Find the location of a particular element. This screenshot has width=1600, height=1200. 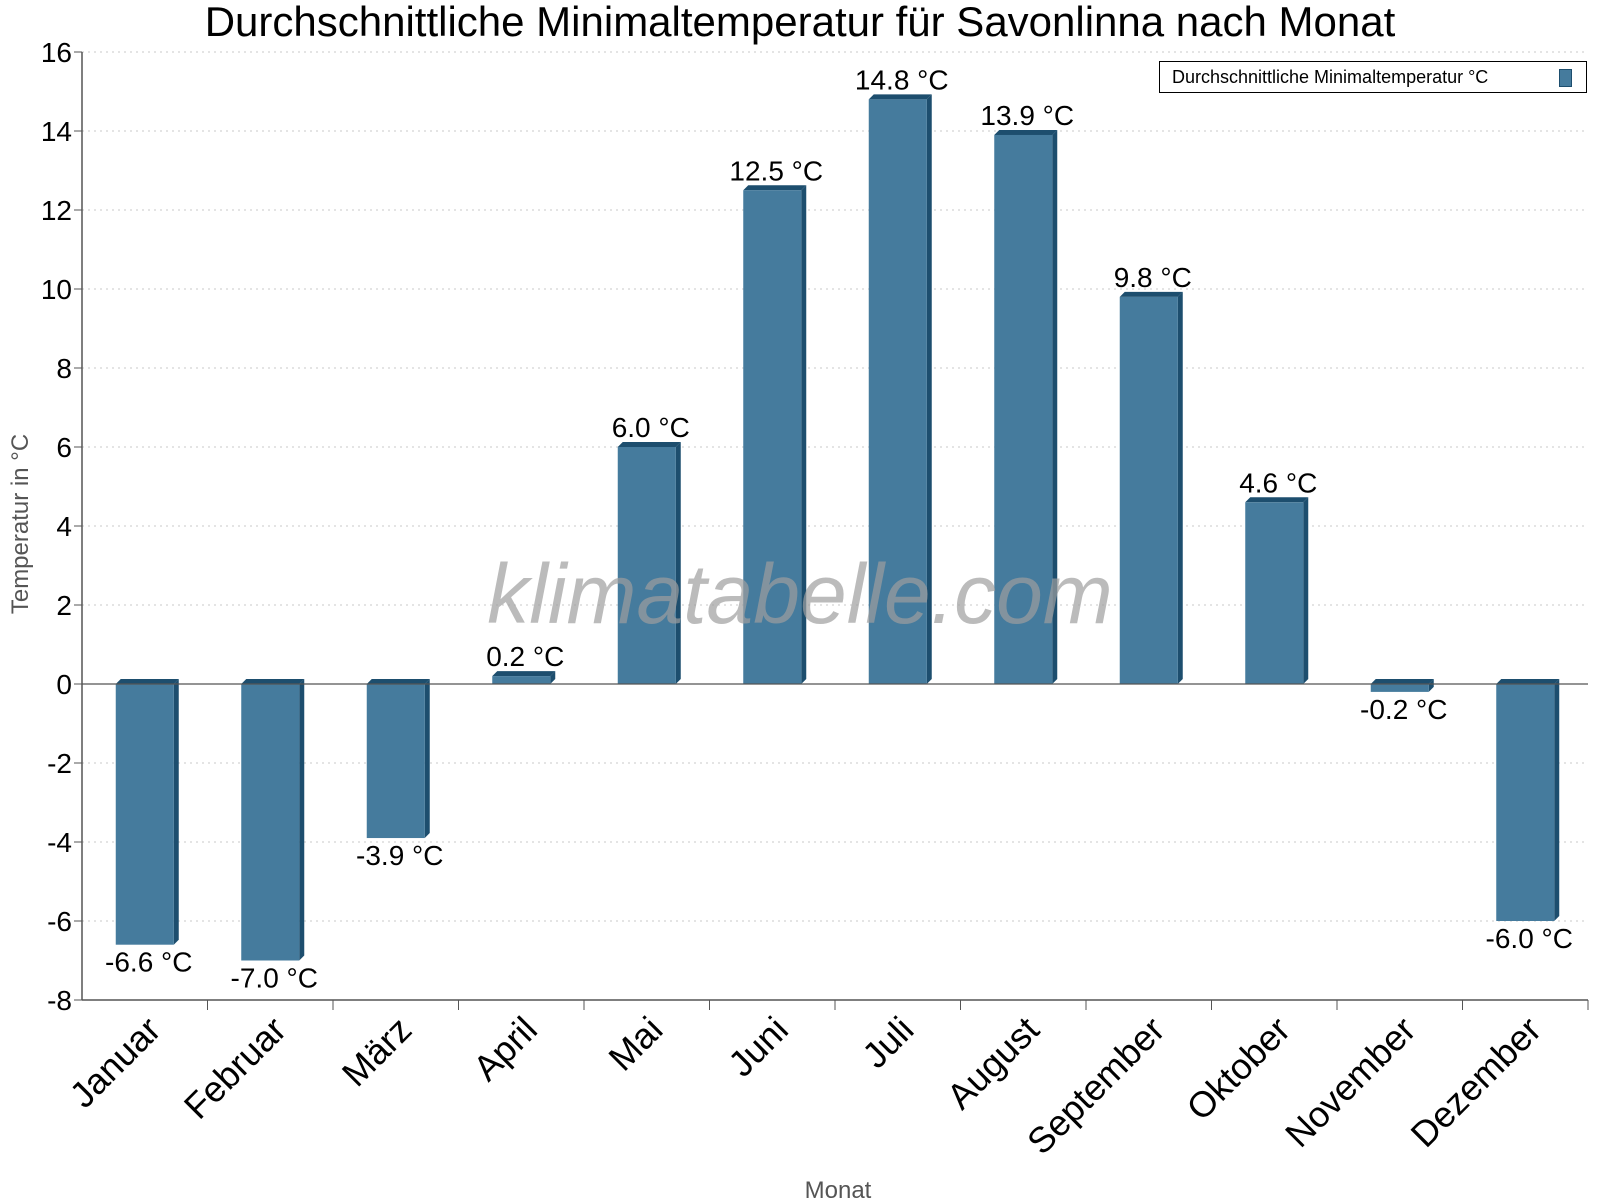

data-label: 13.9 °C is located at coordinates (1027, 115).